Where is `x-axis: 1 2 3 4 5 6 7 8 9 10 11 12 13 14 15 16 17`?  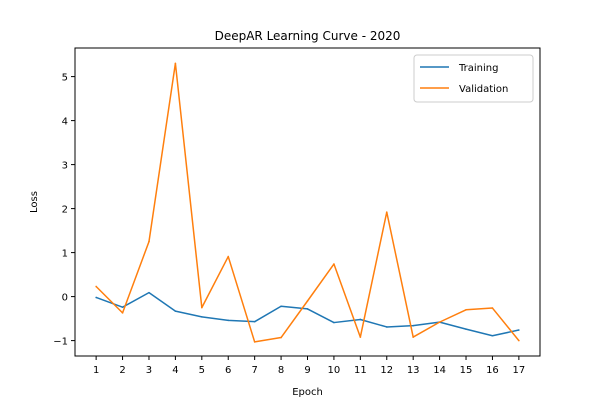
x-axis: 1 2 3 4 5 6 7 8 9 10 11 12 13 14 15 16 17 is located at coordinates (309, 366).